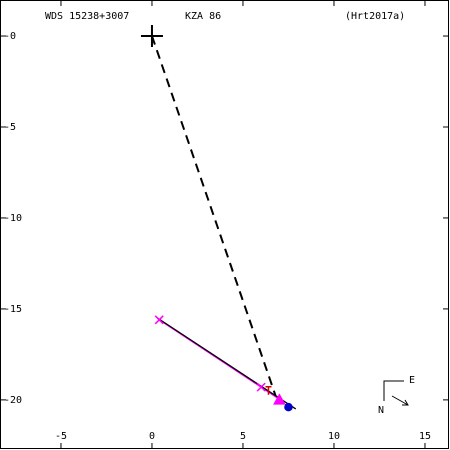  Describe the element at coordinates (405, 402) in the screenshot. I see `compass-arrowhead` at that location.